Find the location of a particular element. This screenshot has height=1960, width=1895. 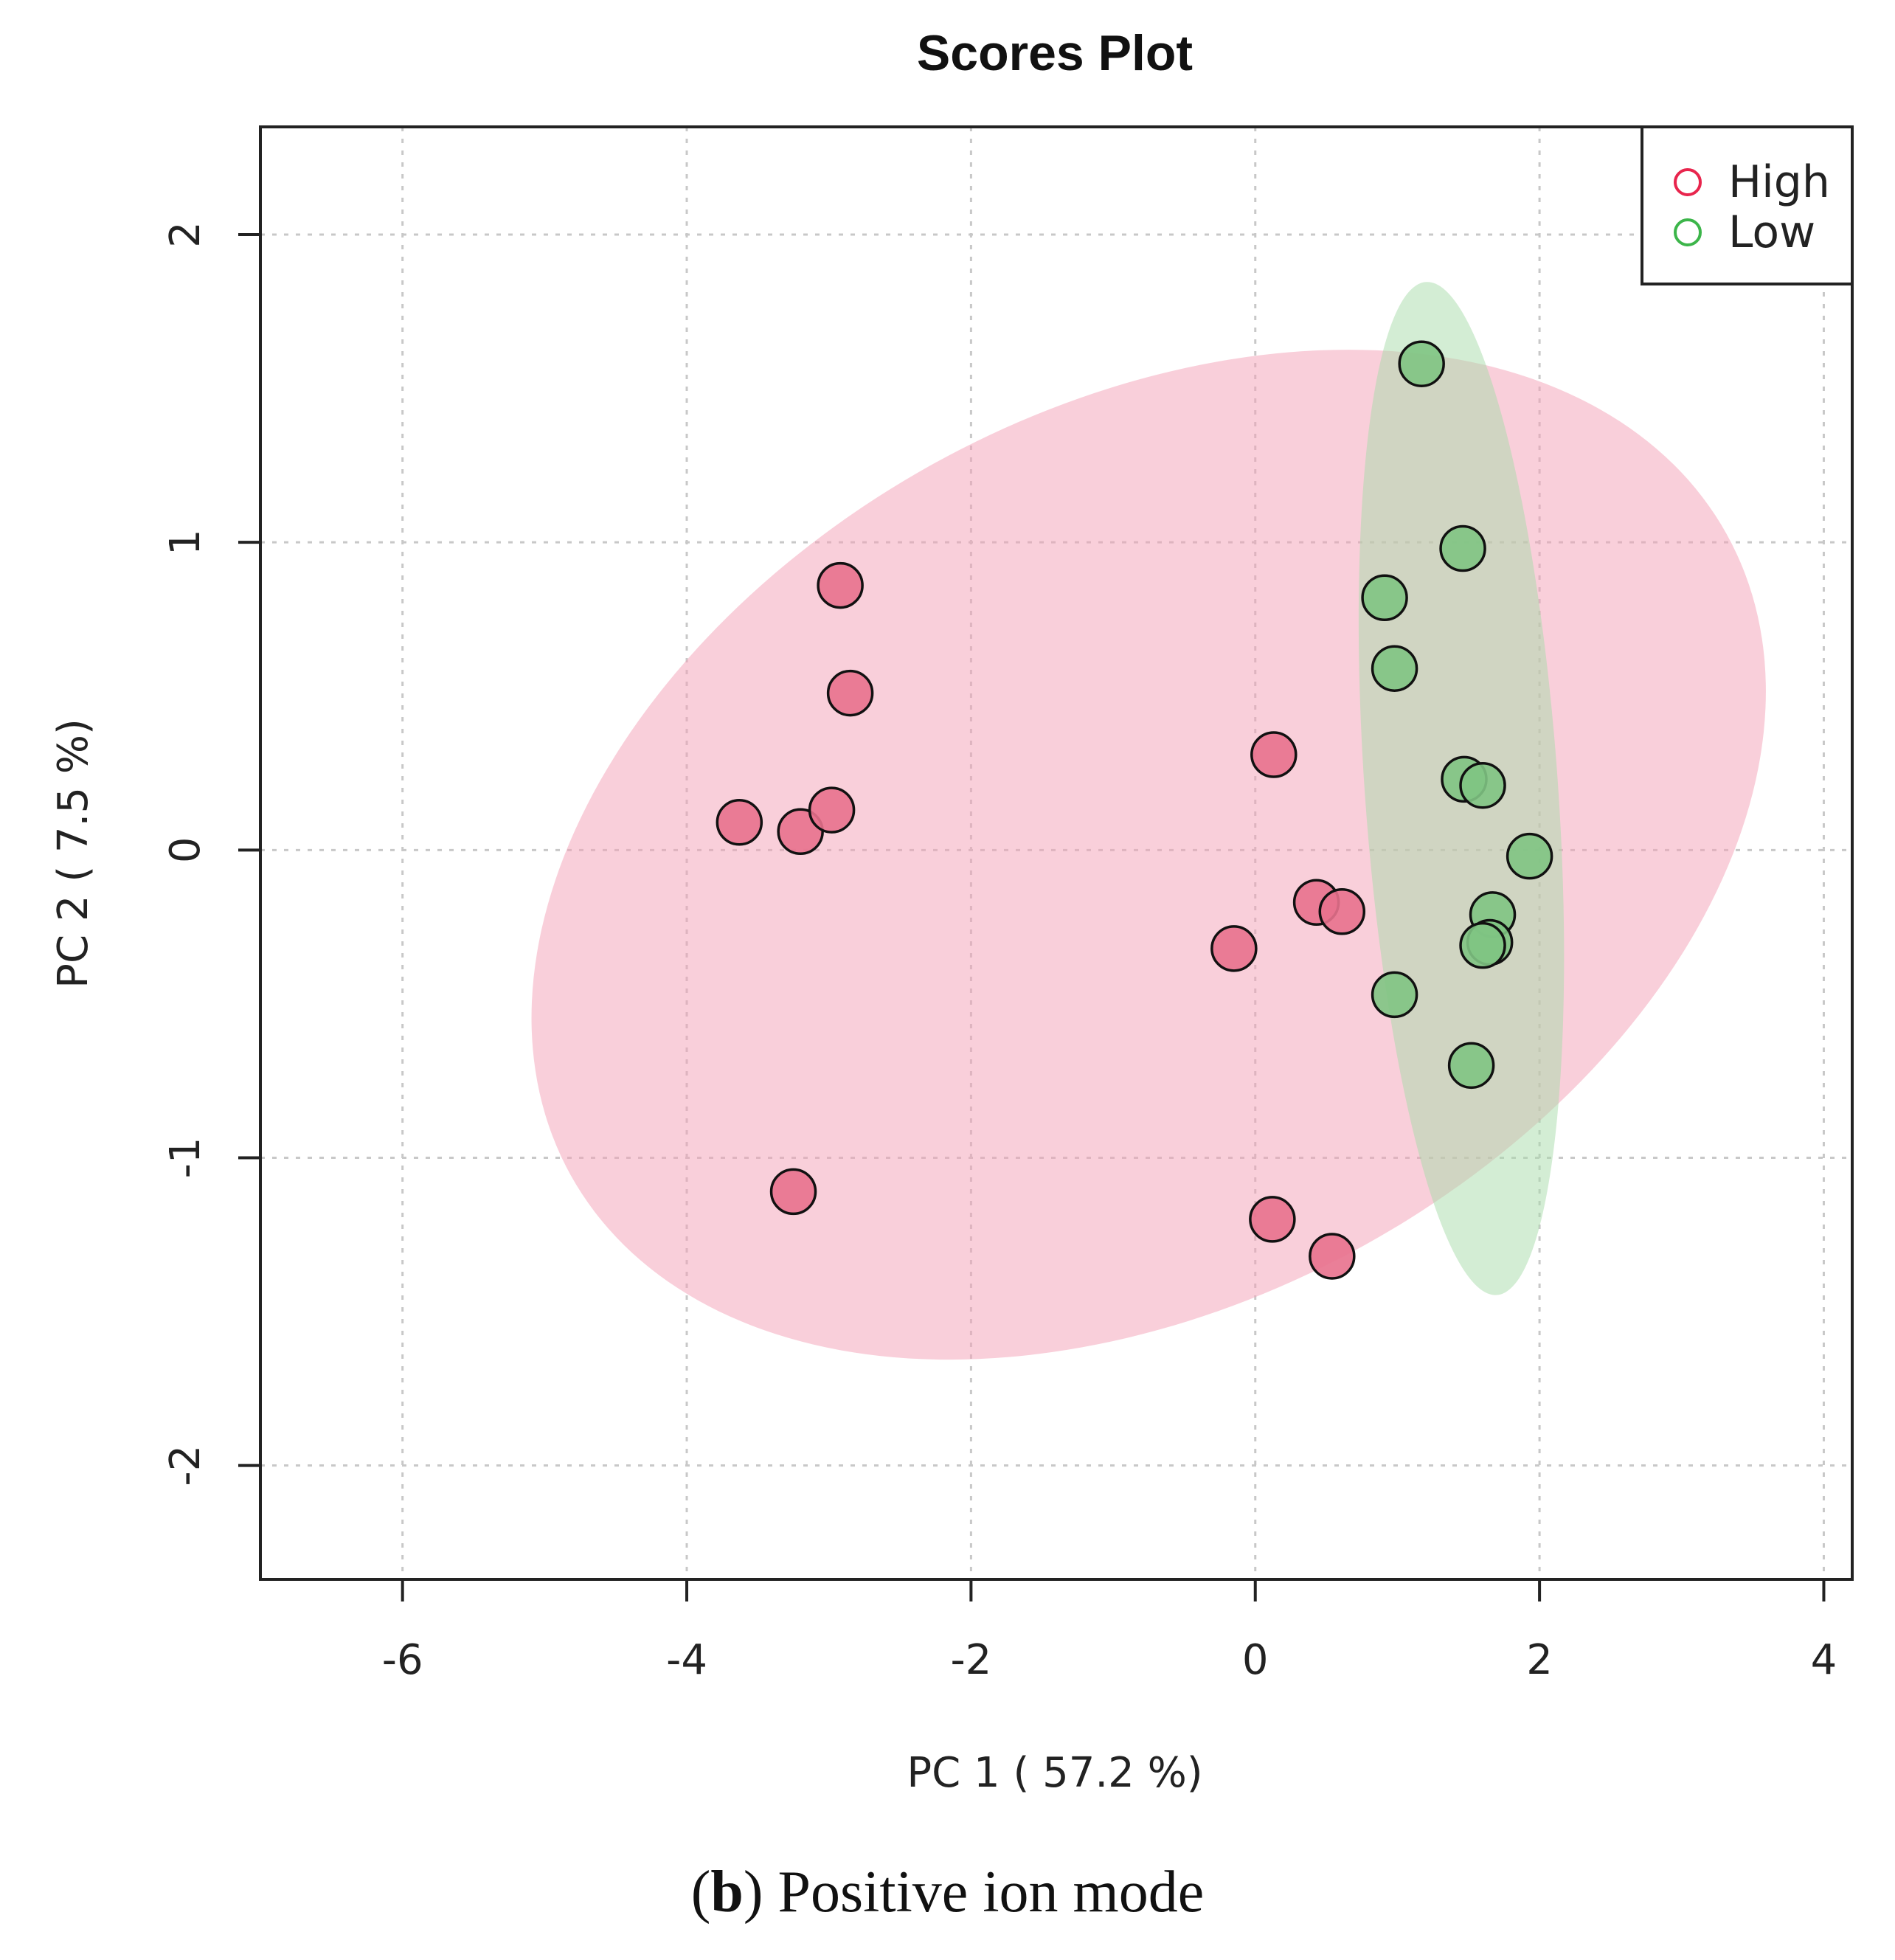

y-axis-ticks: -2 -1 0 1 2 is located at coordinates (211, 854).